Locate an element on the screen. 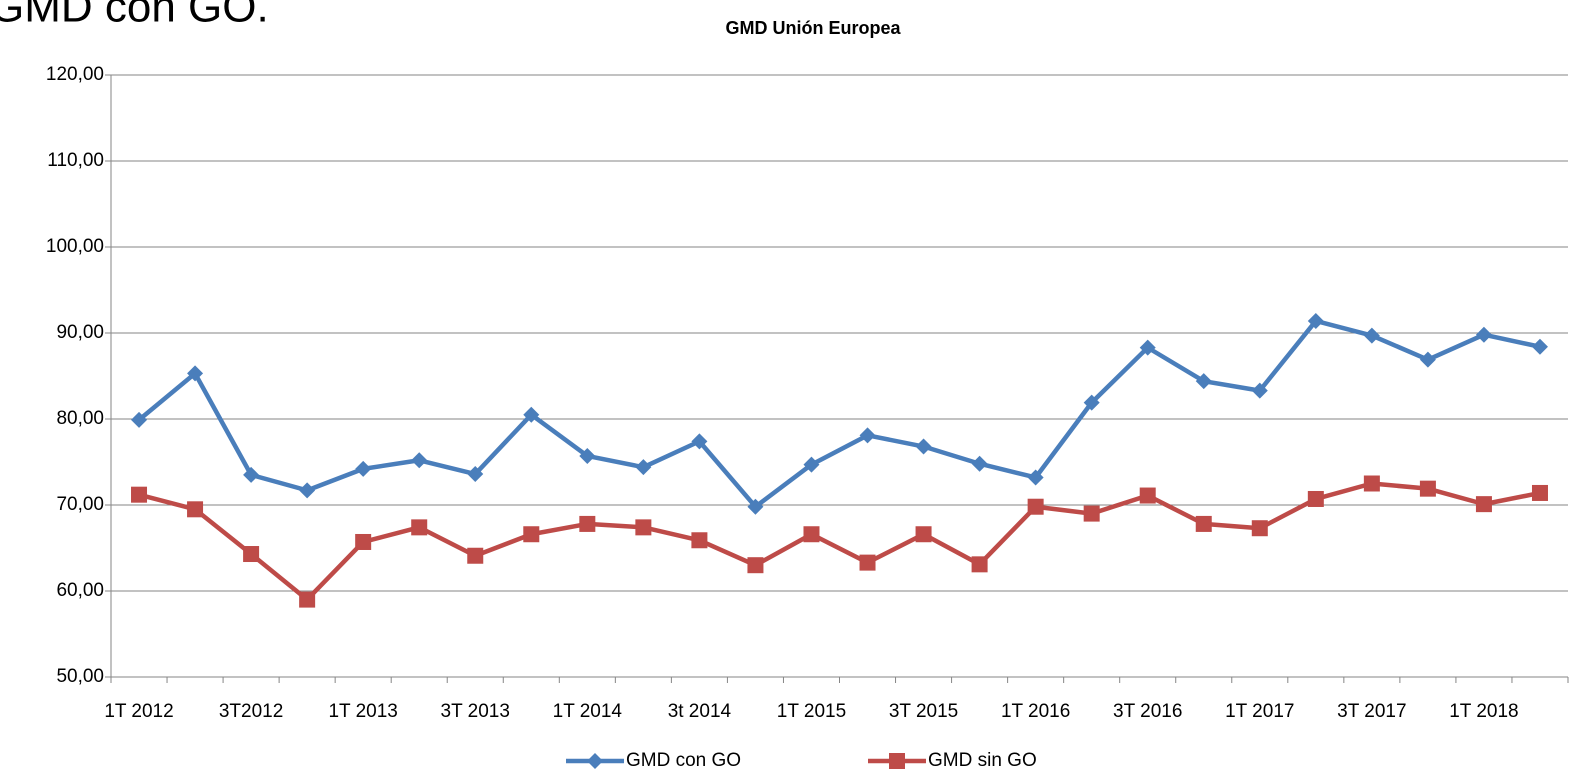 This screenshot has width=1580, height=779. legend-label: GMD con GO is located at coordinates (683, 760).